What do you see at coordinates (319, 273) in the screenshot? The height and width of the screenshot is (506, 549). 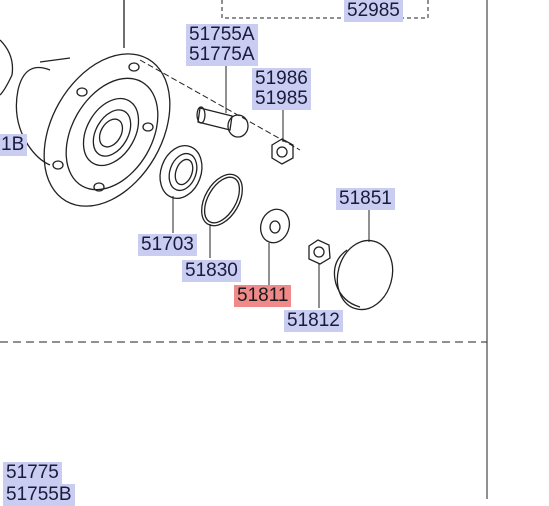 I see `lock-nut` at bounding box center [319, 273].